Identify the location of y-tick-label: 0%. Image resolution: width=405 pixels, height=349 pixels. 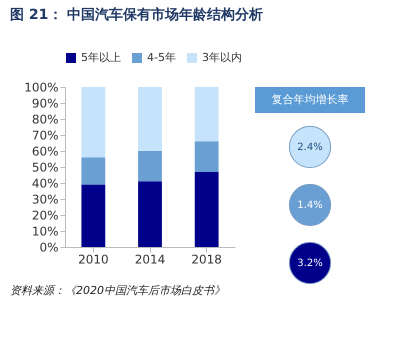
(48, 247).